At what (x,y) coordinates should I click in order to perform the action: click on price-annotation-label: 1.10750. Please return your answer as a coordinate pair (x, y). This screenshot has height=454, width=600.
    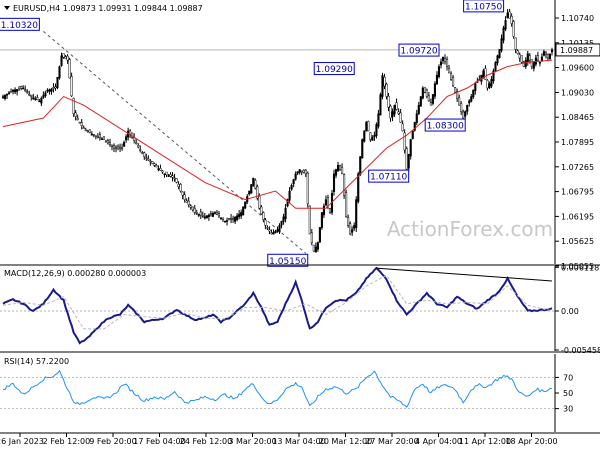
    Looking at the image, I should click on (483, 7).